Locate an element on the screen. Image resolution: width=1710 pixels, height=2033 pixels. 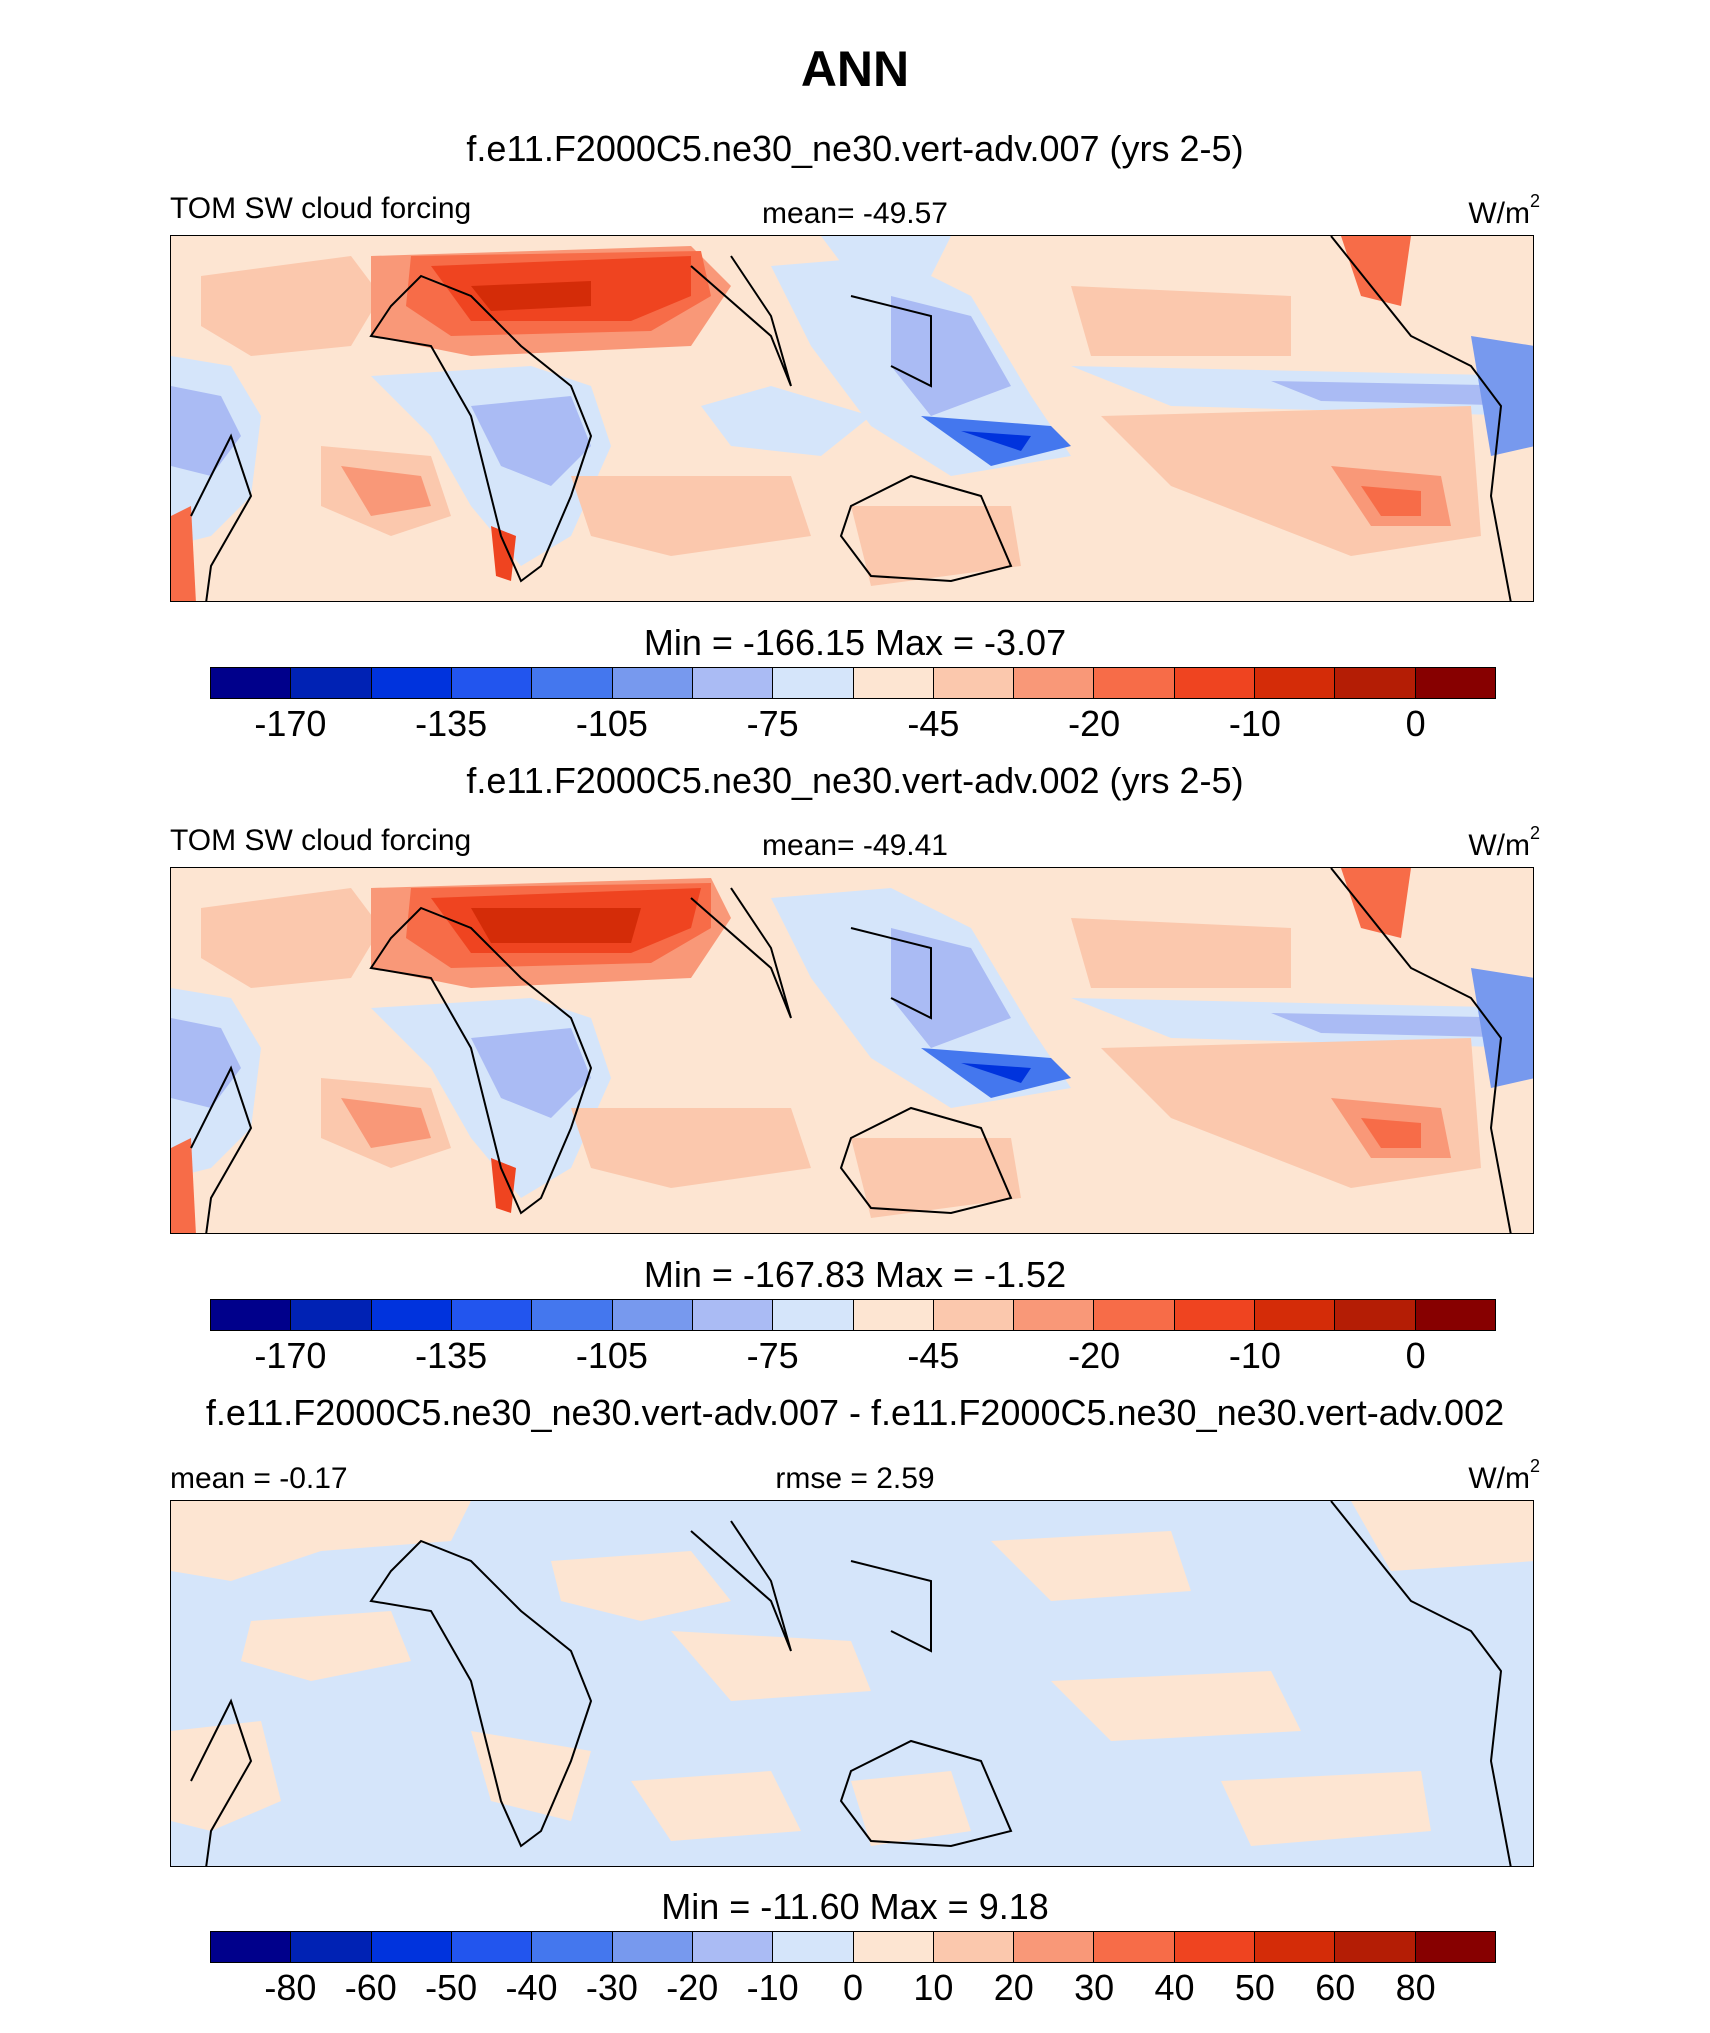
panel-1-colorbar is located at coordinates (853, 683).